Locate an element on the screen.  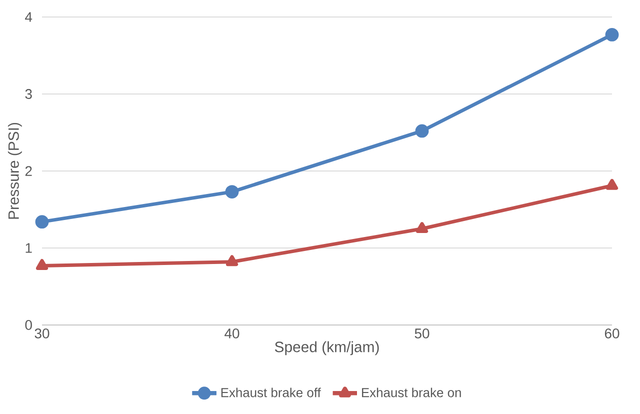
x-axis-title: Speed (km/jam) is located at coordinates (326, 348).